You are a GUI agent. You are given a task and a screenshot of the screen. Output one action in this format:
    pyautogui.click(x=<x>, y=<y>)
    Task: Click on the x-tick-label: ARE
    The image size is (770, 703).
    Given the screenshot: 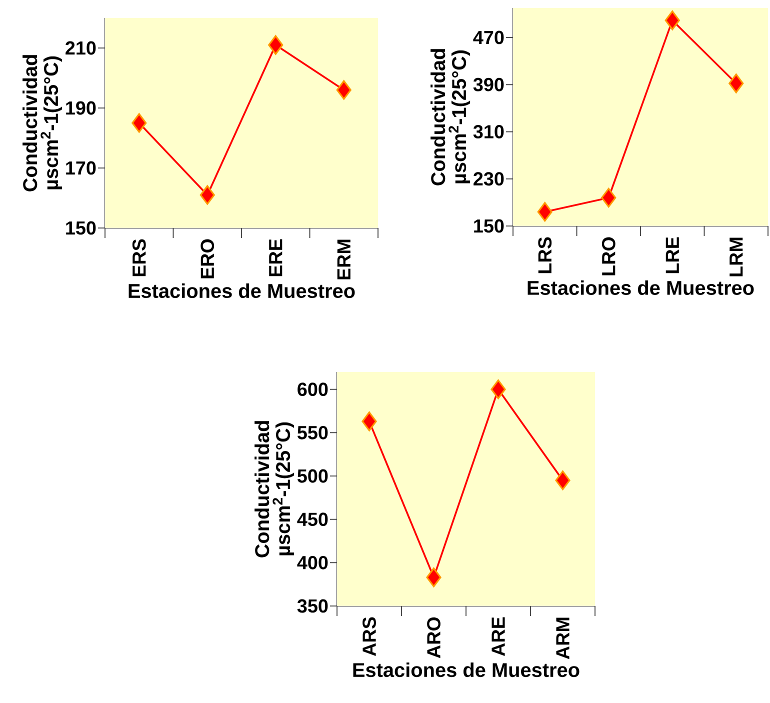 What is the action you would take?
    pyautogui.click(x=498, y=636)
    